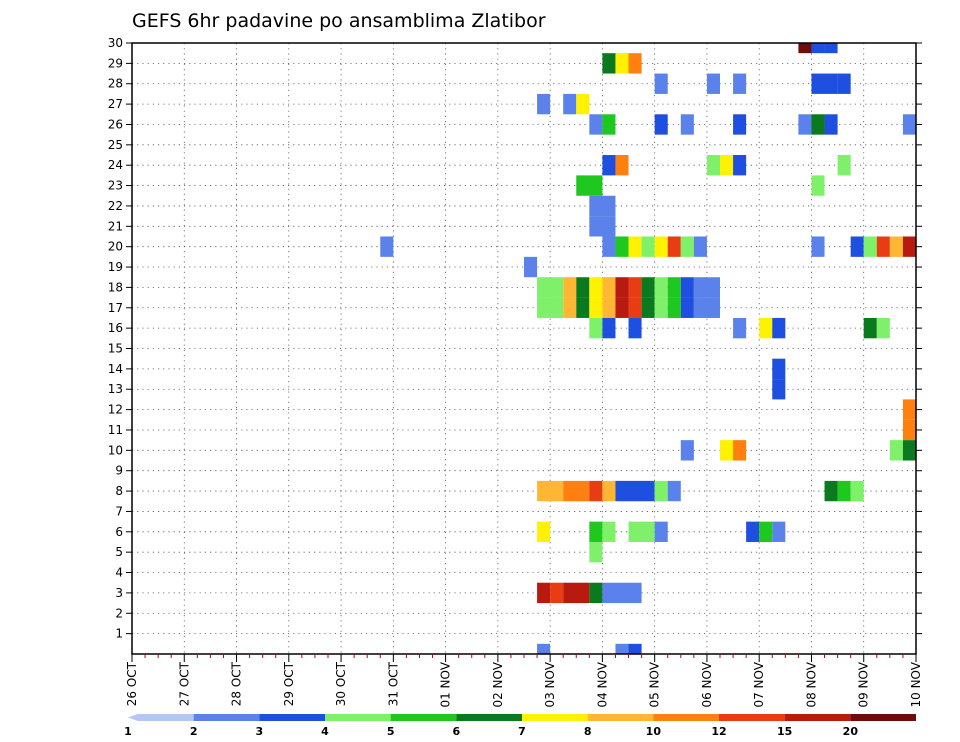 The height and width of the screenshot is (742, 960). Describe the element at coordinates (115, 450) in the screenshot. I see `y-tick-label: 10` at that location.